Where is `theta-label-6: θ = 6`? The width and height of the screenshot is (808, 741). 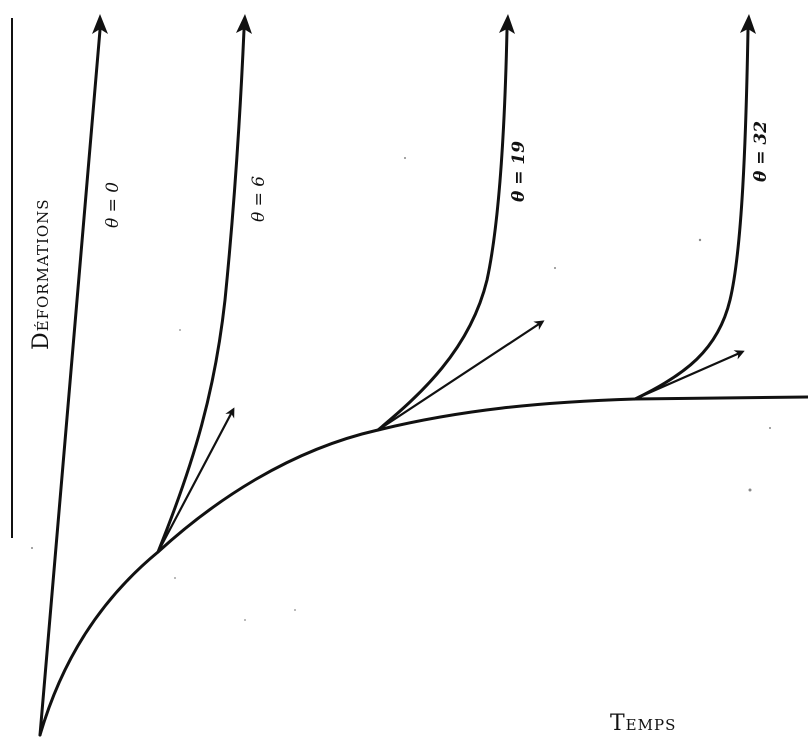
theta-label-6: θ = 6 is located at coordinates (259, 199).